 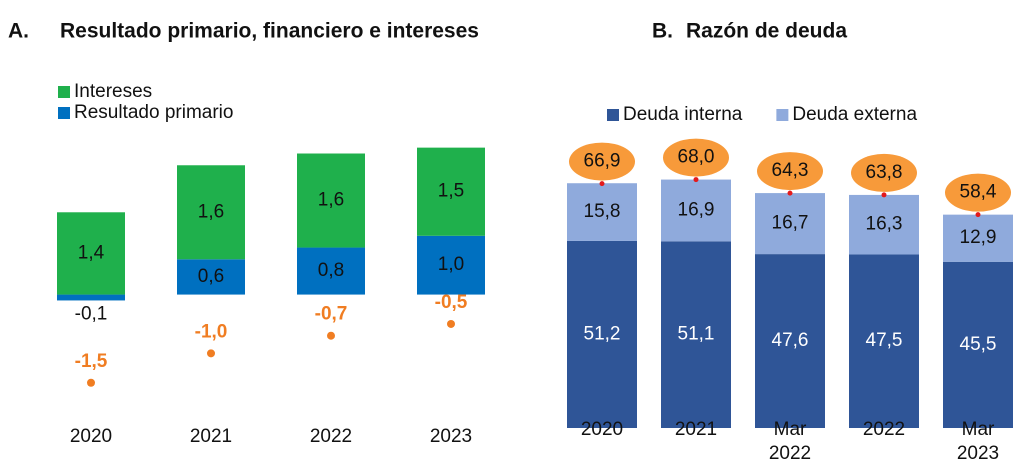 I want to click on x-tick-label-line: 2023, so click(x=978, y=452).